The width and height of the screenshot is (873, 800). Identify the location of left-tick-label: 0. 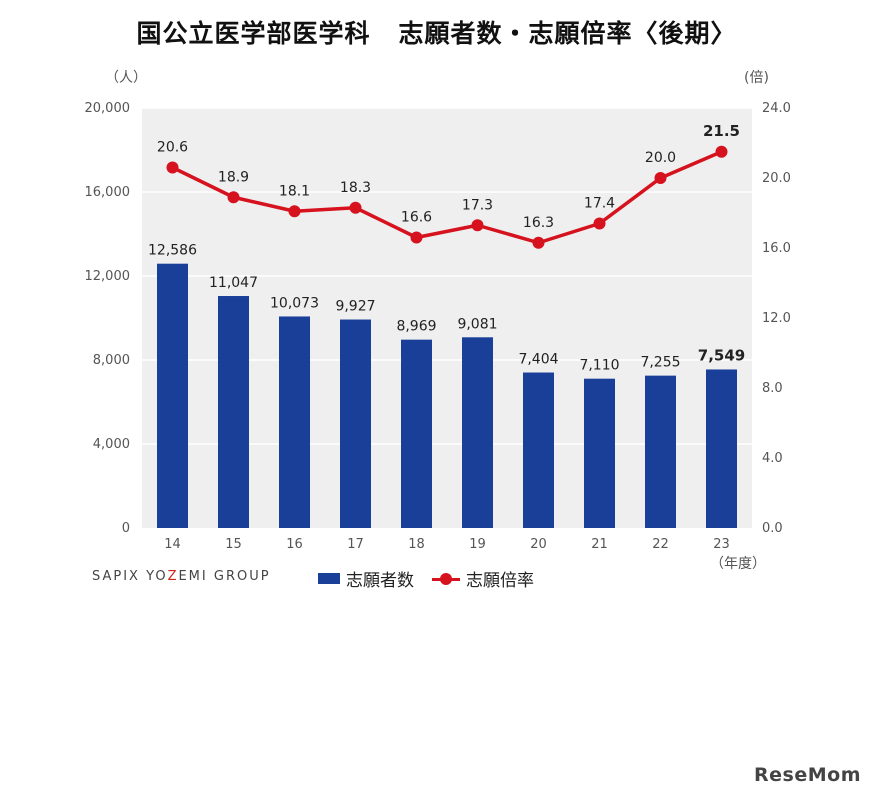
(126, 528).